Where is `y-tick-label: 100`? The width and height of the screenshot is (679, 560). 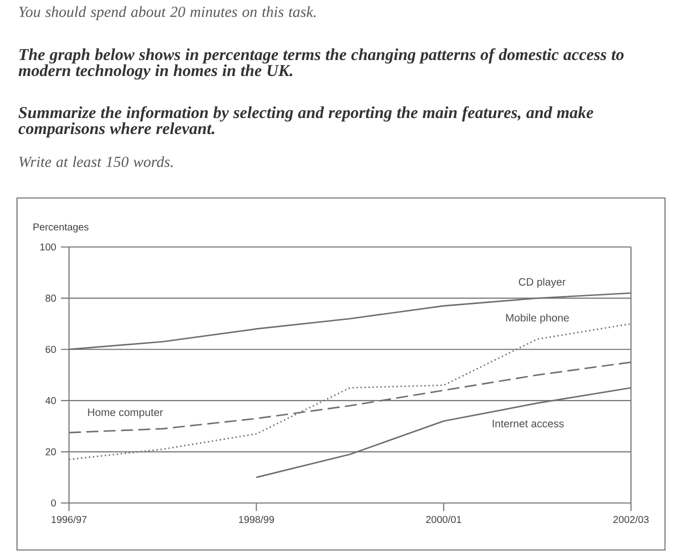
y-tick-label: 100 is located at coordinates (48, 247).